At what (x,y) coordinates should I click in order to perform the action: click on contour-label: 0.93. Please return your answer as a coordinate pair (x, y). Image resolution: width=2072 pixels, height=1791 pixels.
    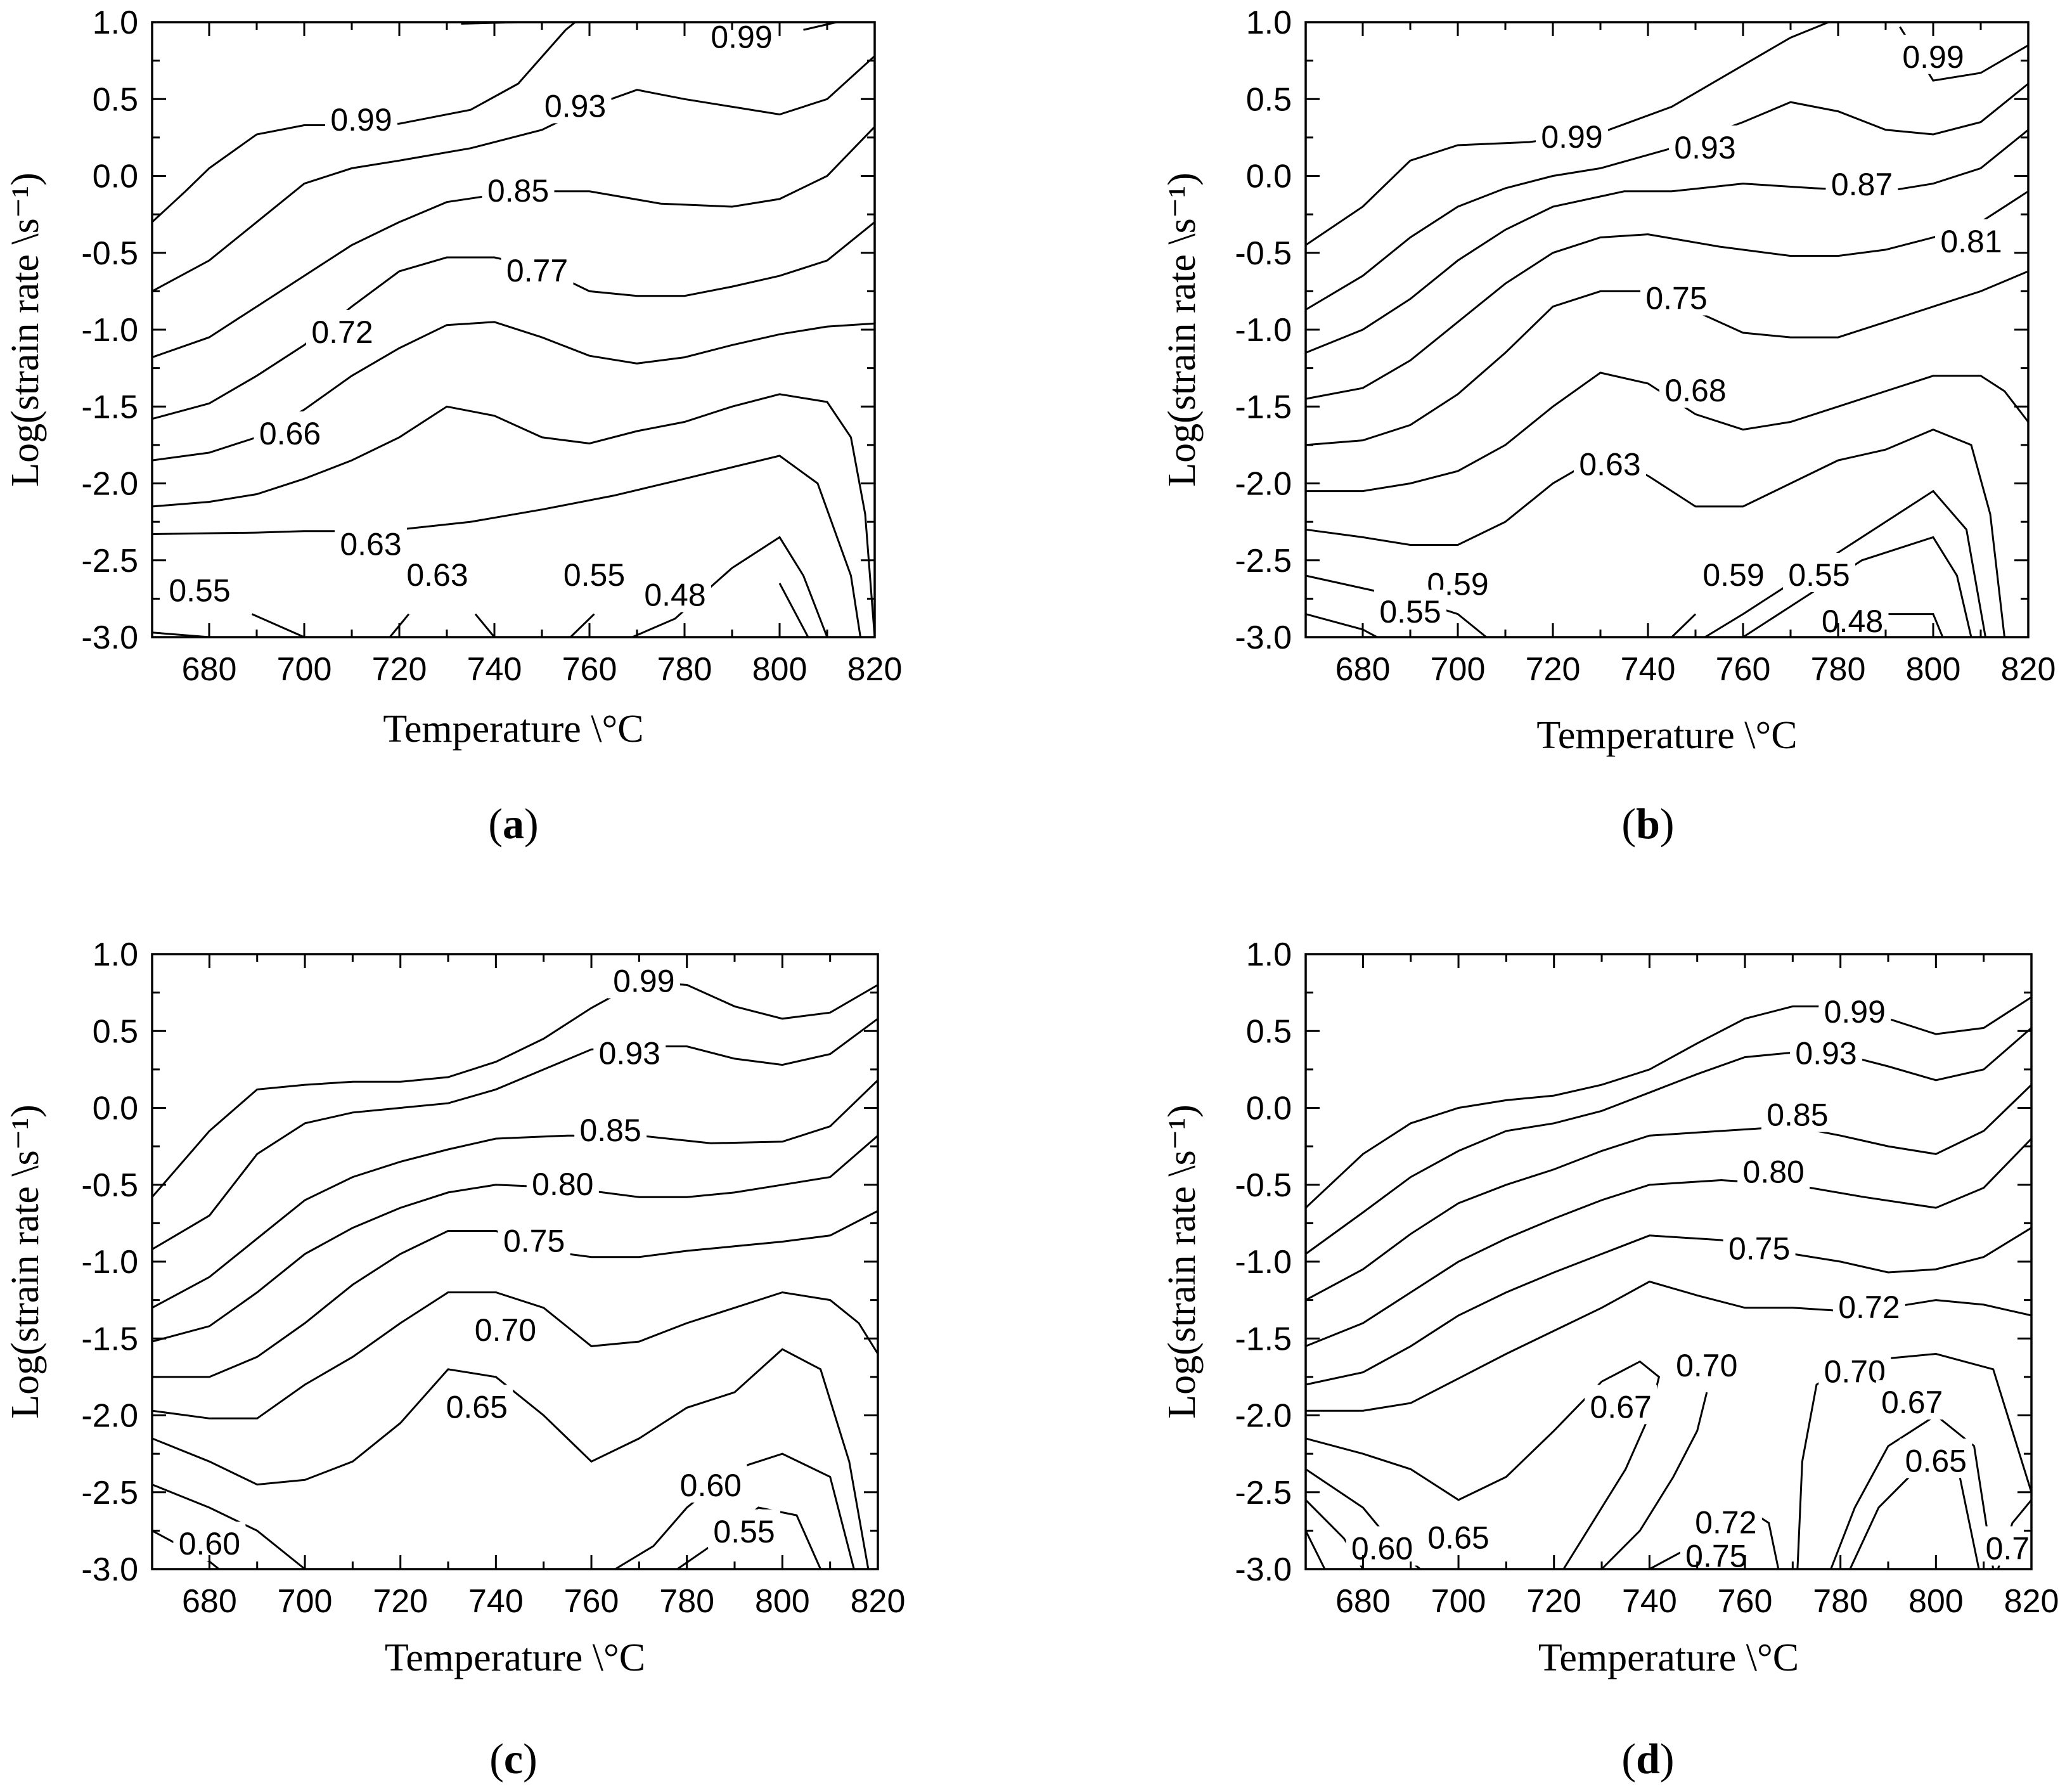
    Looking at the image, I should click on (629, 1053).